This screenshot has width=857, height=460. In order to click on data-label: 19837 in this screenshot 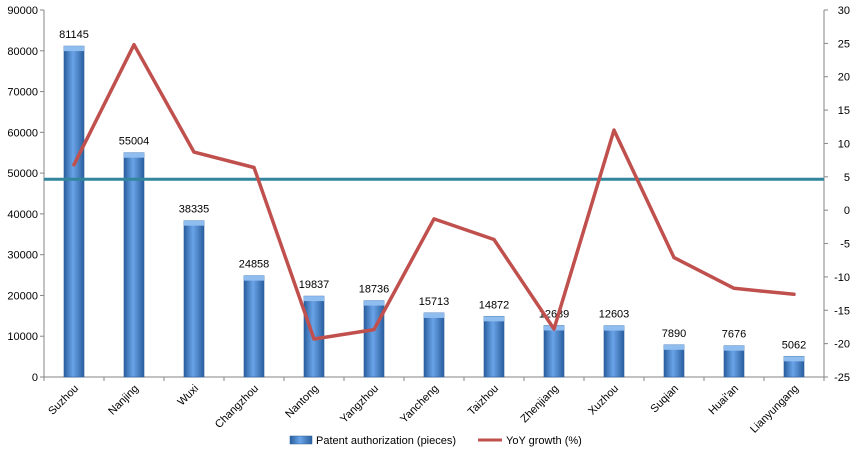, I will do `click(314, 285)`.